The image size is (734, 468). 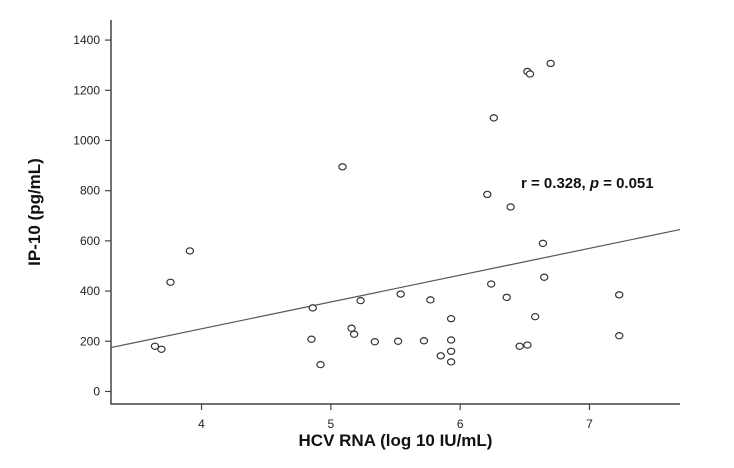 I want to click on y-tick-label: 600, so click(x=90, y=241).